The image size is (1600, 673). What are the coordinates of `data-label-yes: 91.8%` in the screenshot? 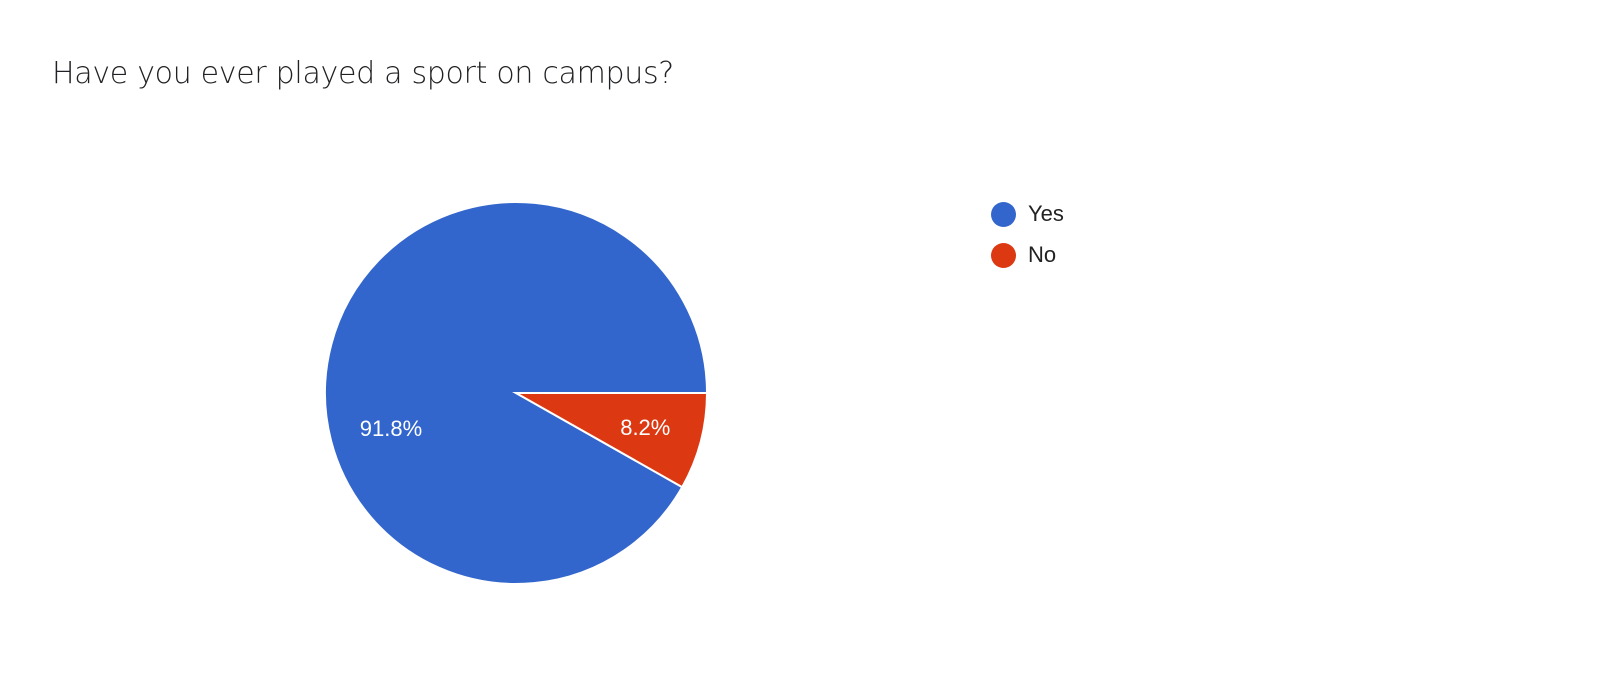 It's located at (391, 428).